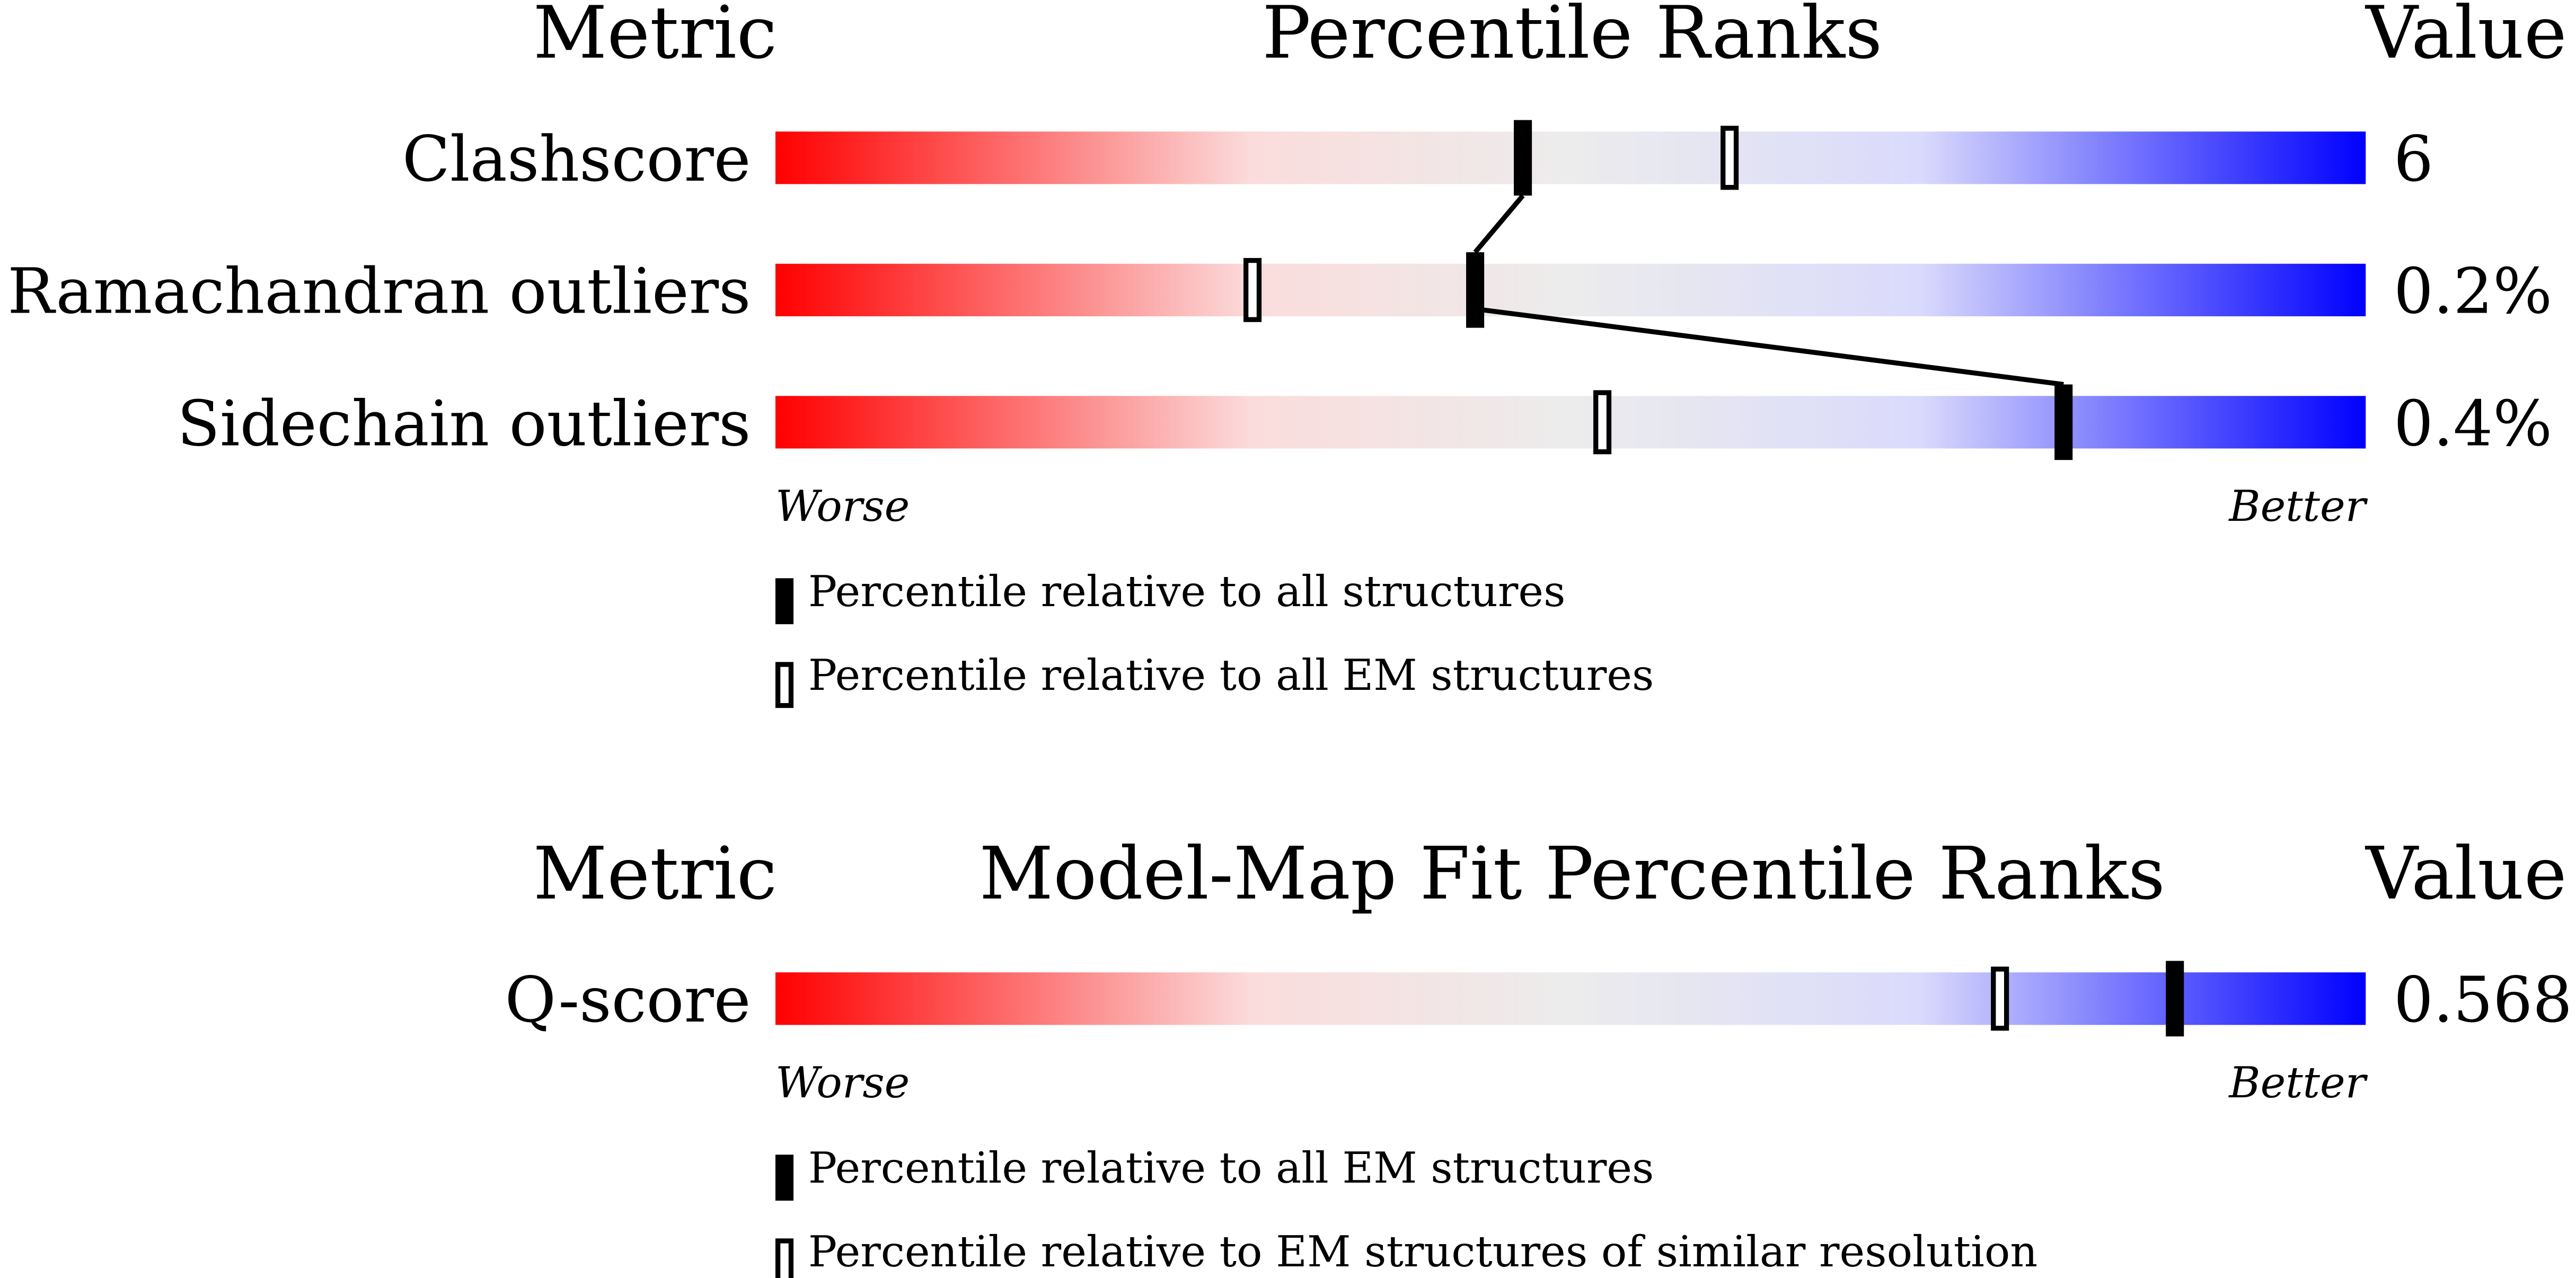 This screenshot has width=2576, height=1278. Describe the element at coordinates (379, 291) in the screenshot. I see `metric-label: Ramachandran outliers` at that location.